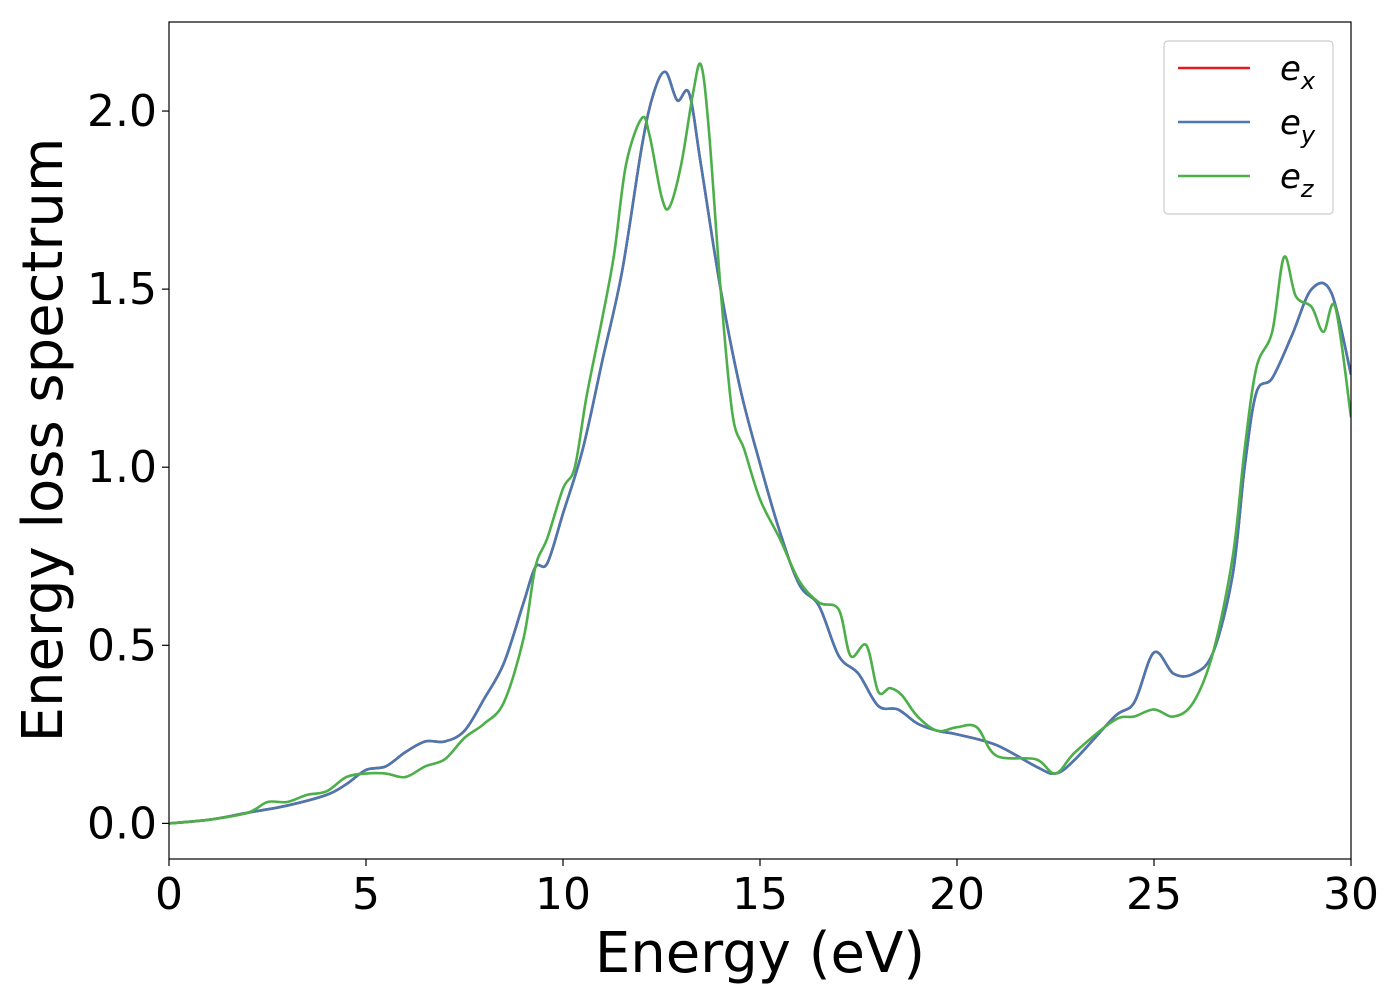  Describe the element at coordinates (760, 894) in the screenshot. I see `x-tick-label: 15` at that location.